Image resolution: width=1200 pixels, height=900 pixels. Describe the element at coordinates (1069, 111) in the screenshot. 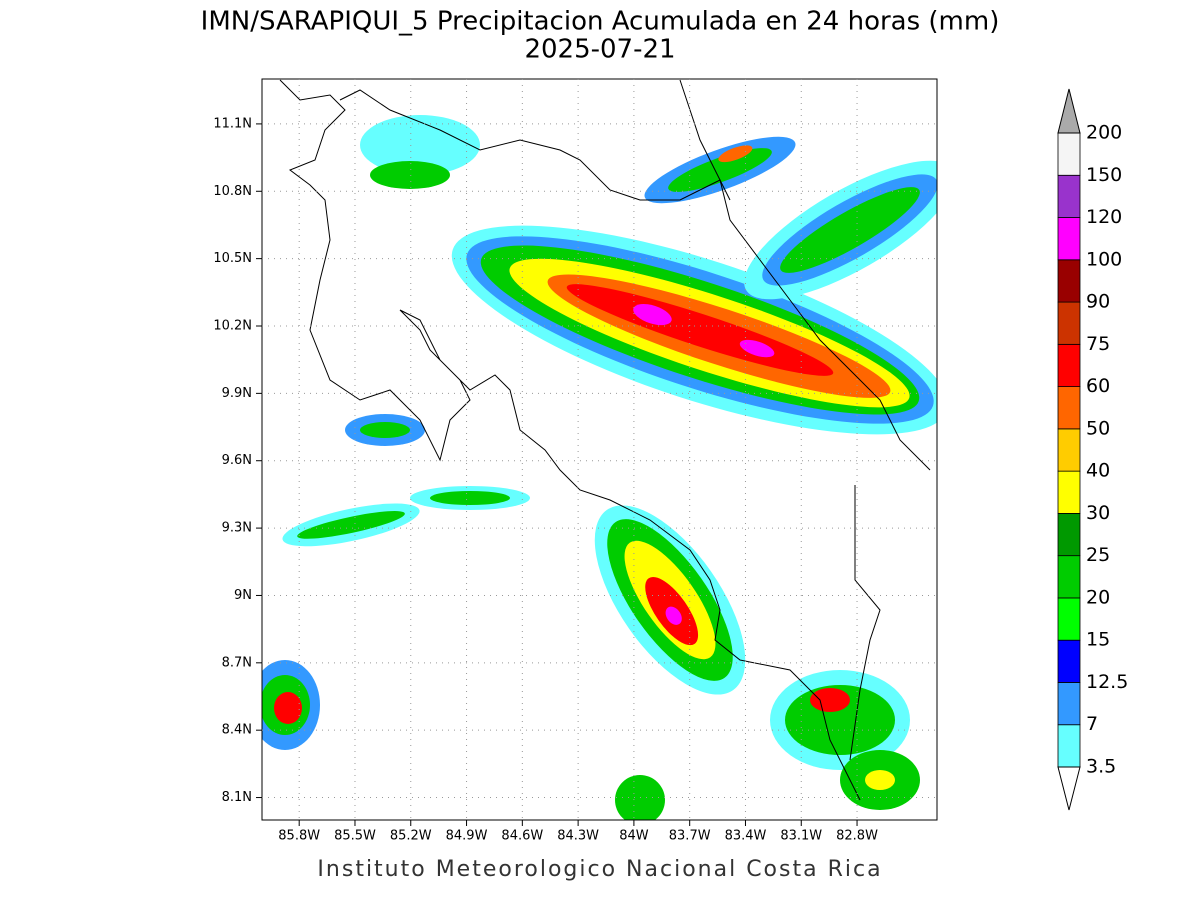

I see `colorbar-over` at that location.